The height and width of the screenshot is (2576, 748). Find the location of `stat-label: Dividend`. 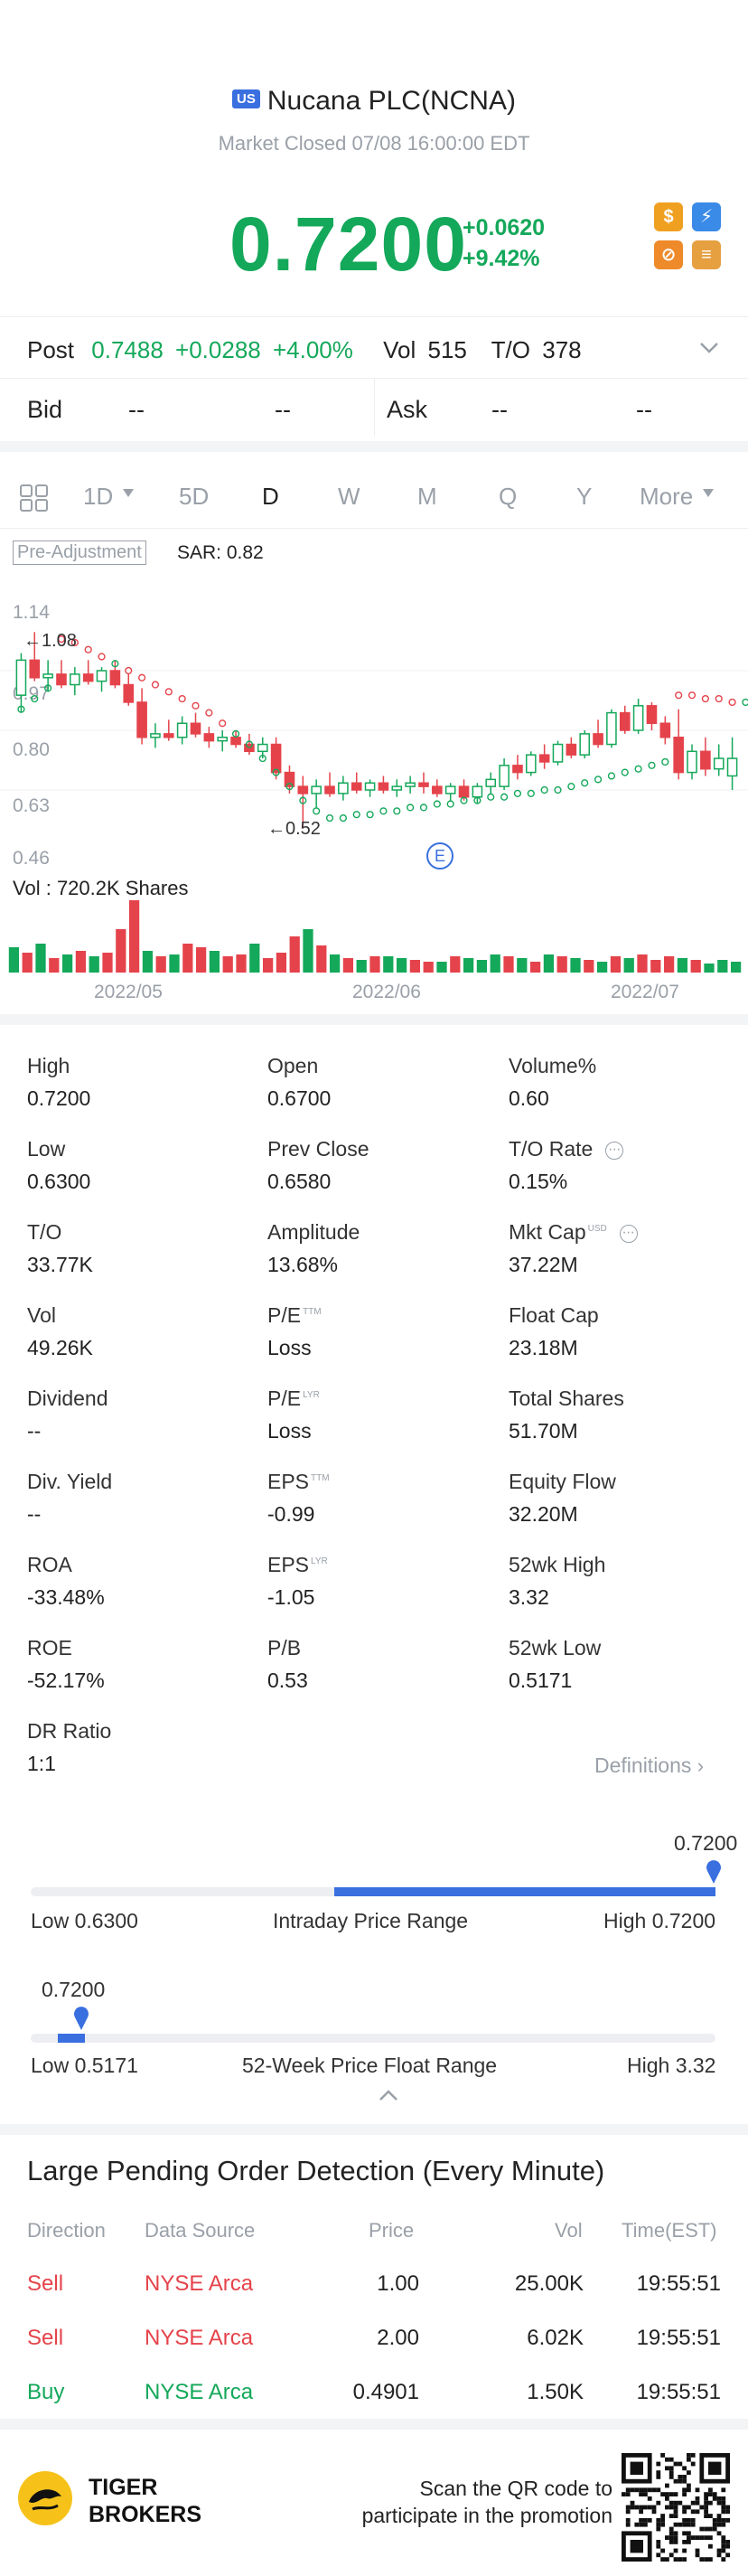

stat-label: Dividend is located at coordinates (67, 1398).